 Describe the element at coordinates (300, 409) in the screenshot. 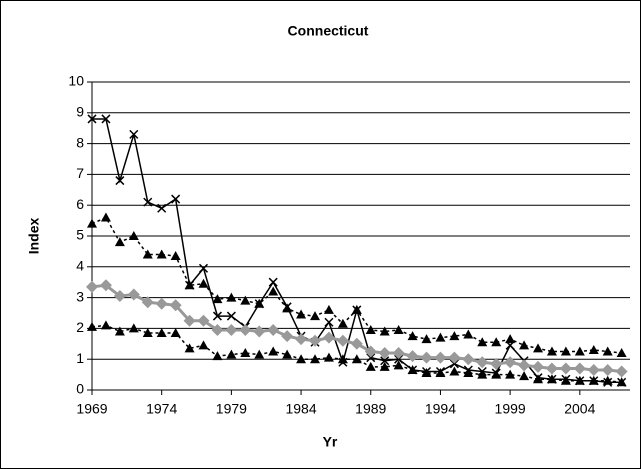

I see `x-tick-label: 1984` at that location.